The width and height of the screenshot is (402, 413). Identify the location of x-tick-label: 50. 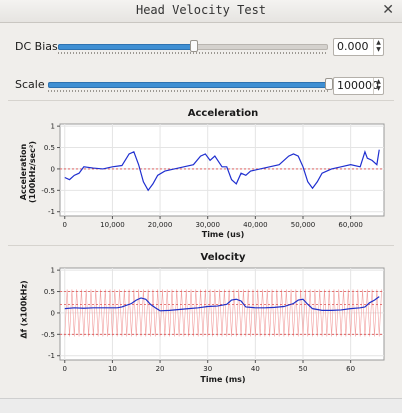
(303, 369).